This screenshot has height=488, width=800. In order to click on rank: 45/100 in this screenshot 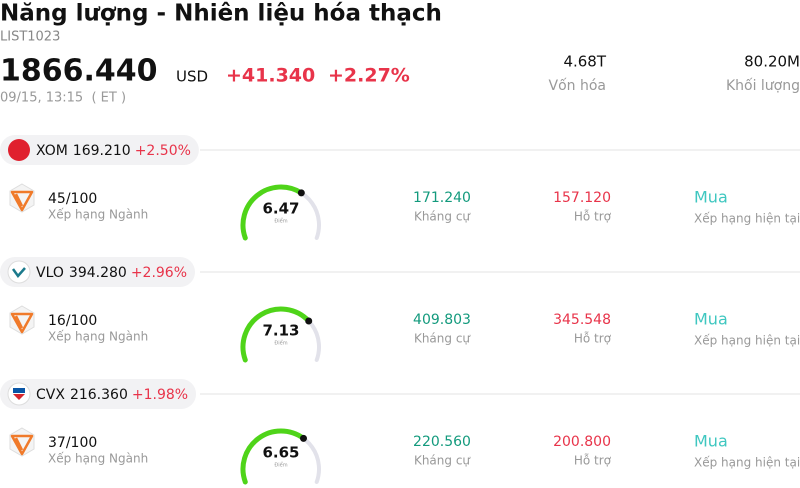, I will do `click(72, 199)`.